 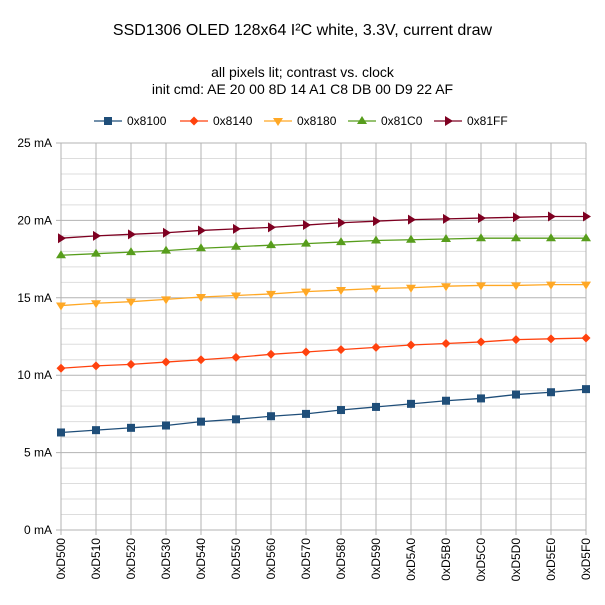 What do you see at coordinates (323, 295) in the screenshot?
I see `series-line-0x8180` at bounding box center [323, 295].